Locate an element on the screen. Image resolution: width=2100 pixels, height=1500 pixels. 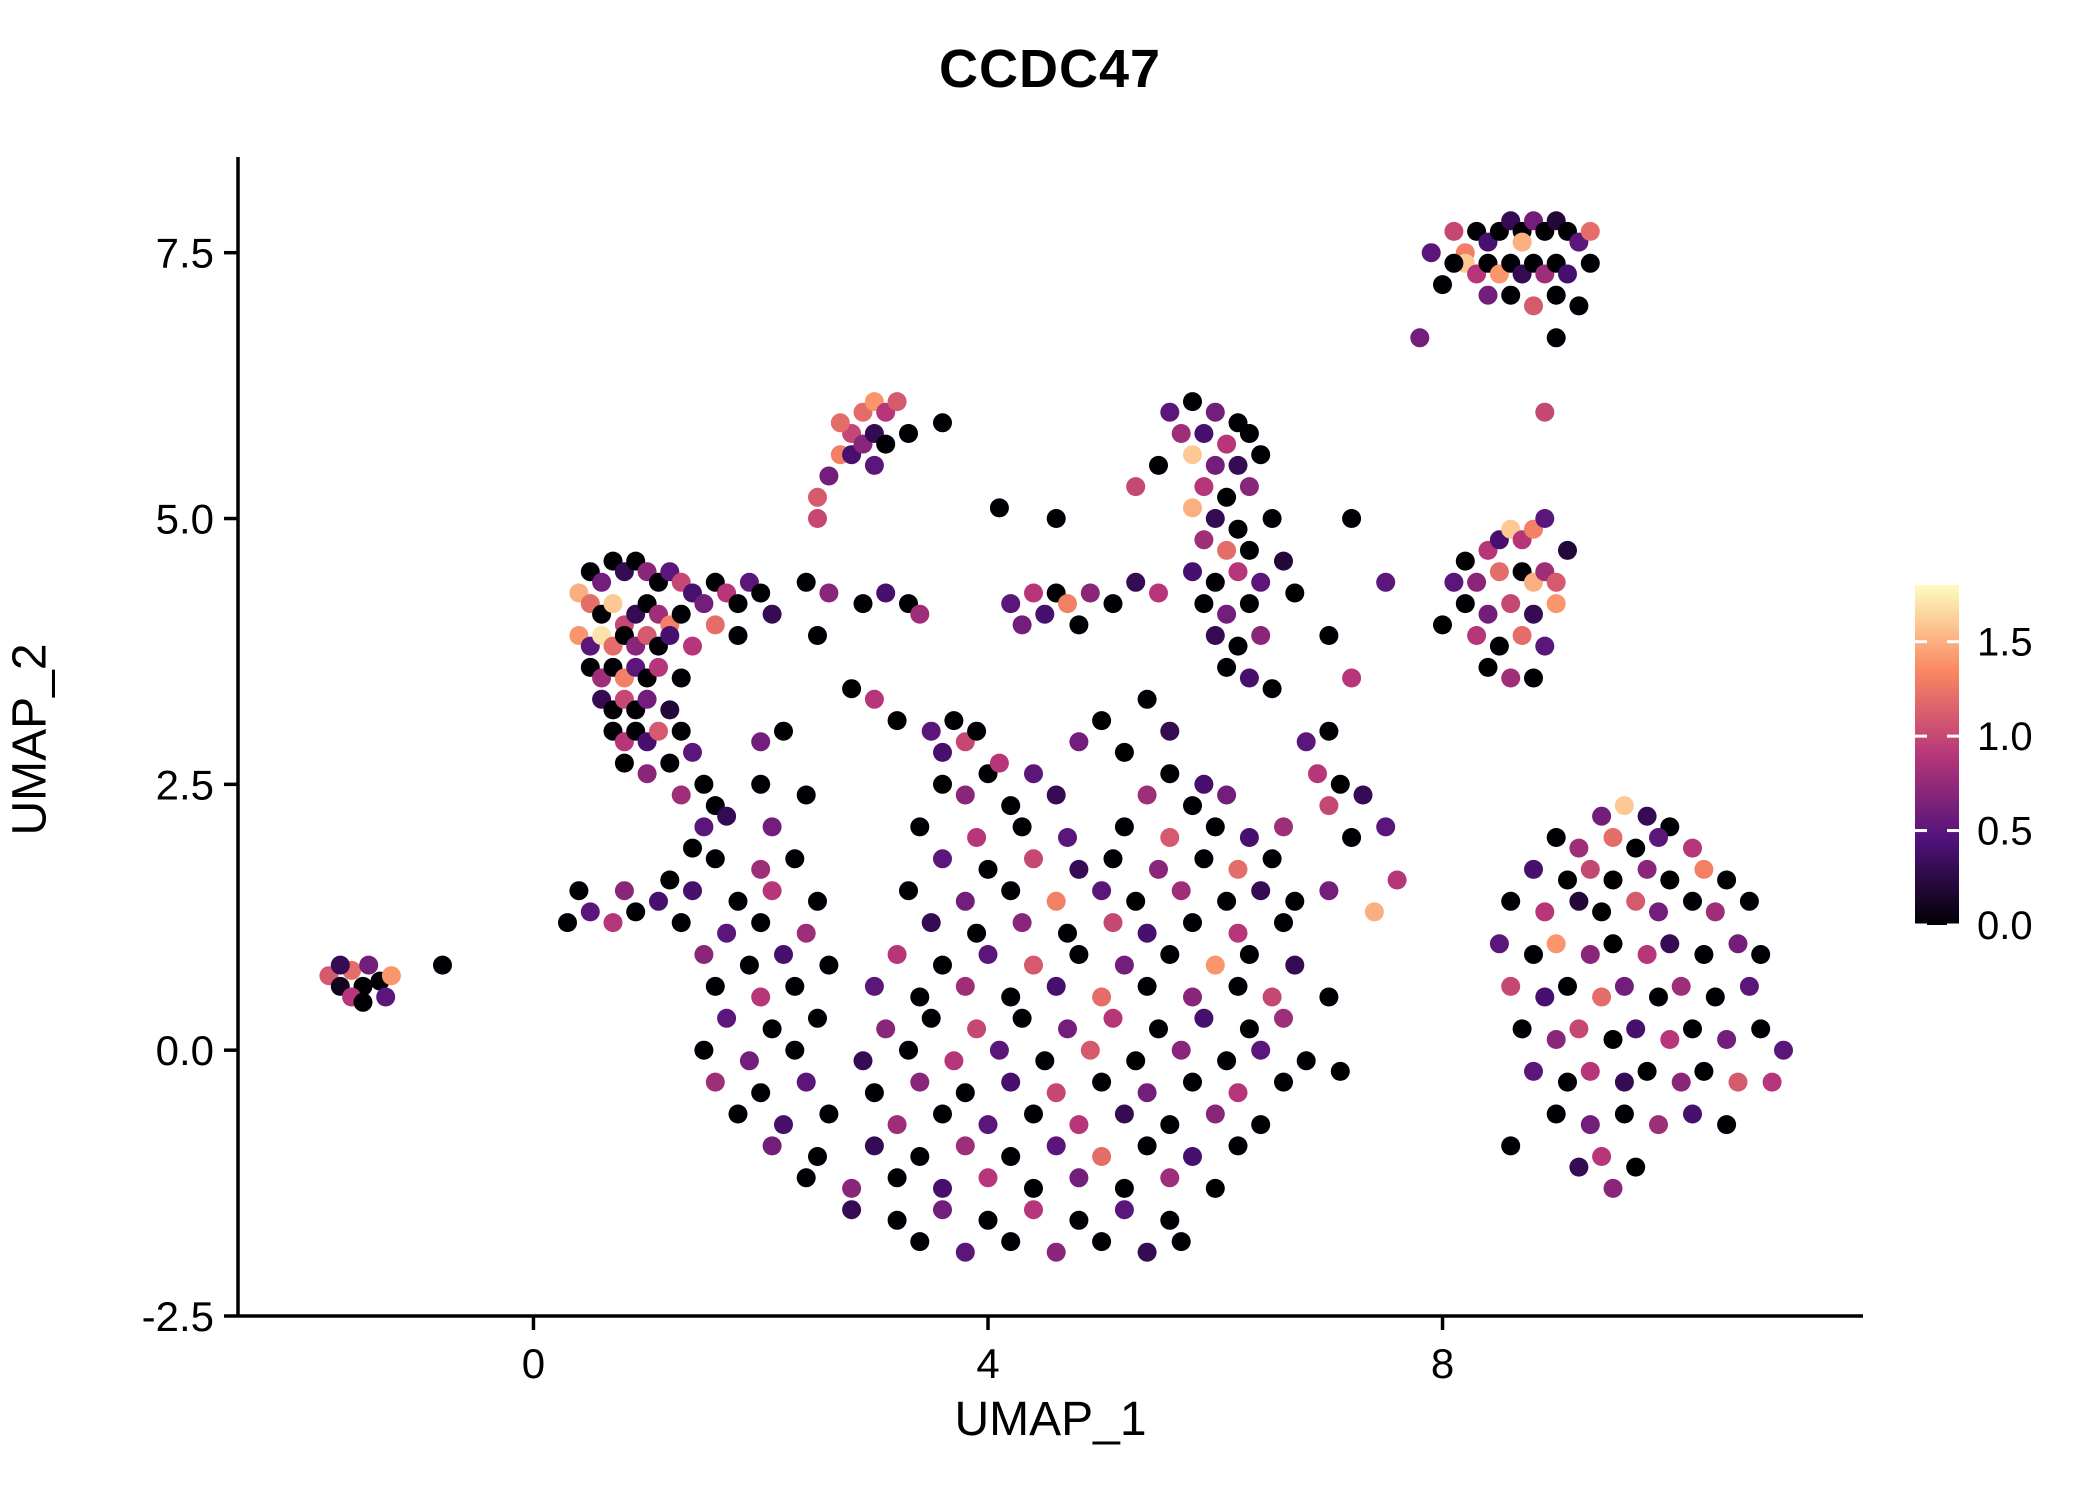
y-tick-label: 5.0 is located at coordinates (185, 519).